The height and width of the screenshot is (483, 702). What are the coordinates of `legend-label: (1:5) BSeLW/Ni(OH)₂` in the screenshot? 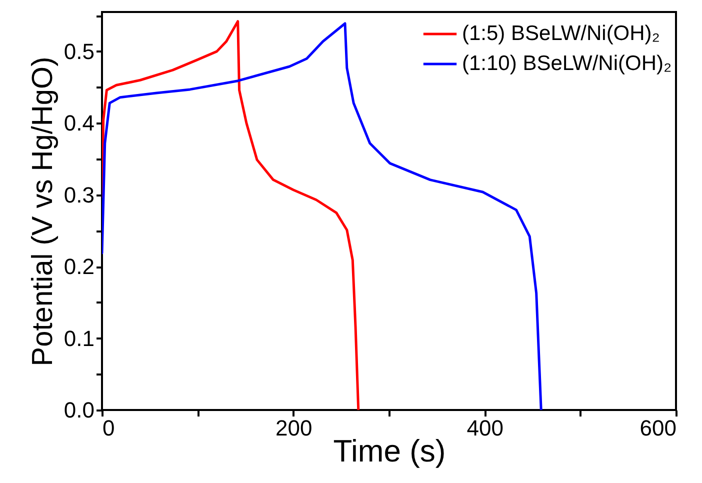 It's located at (561, 33).